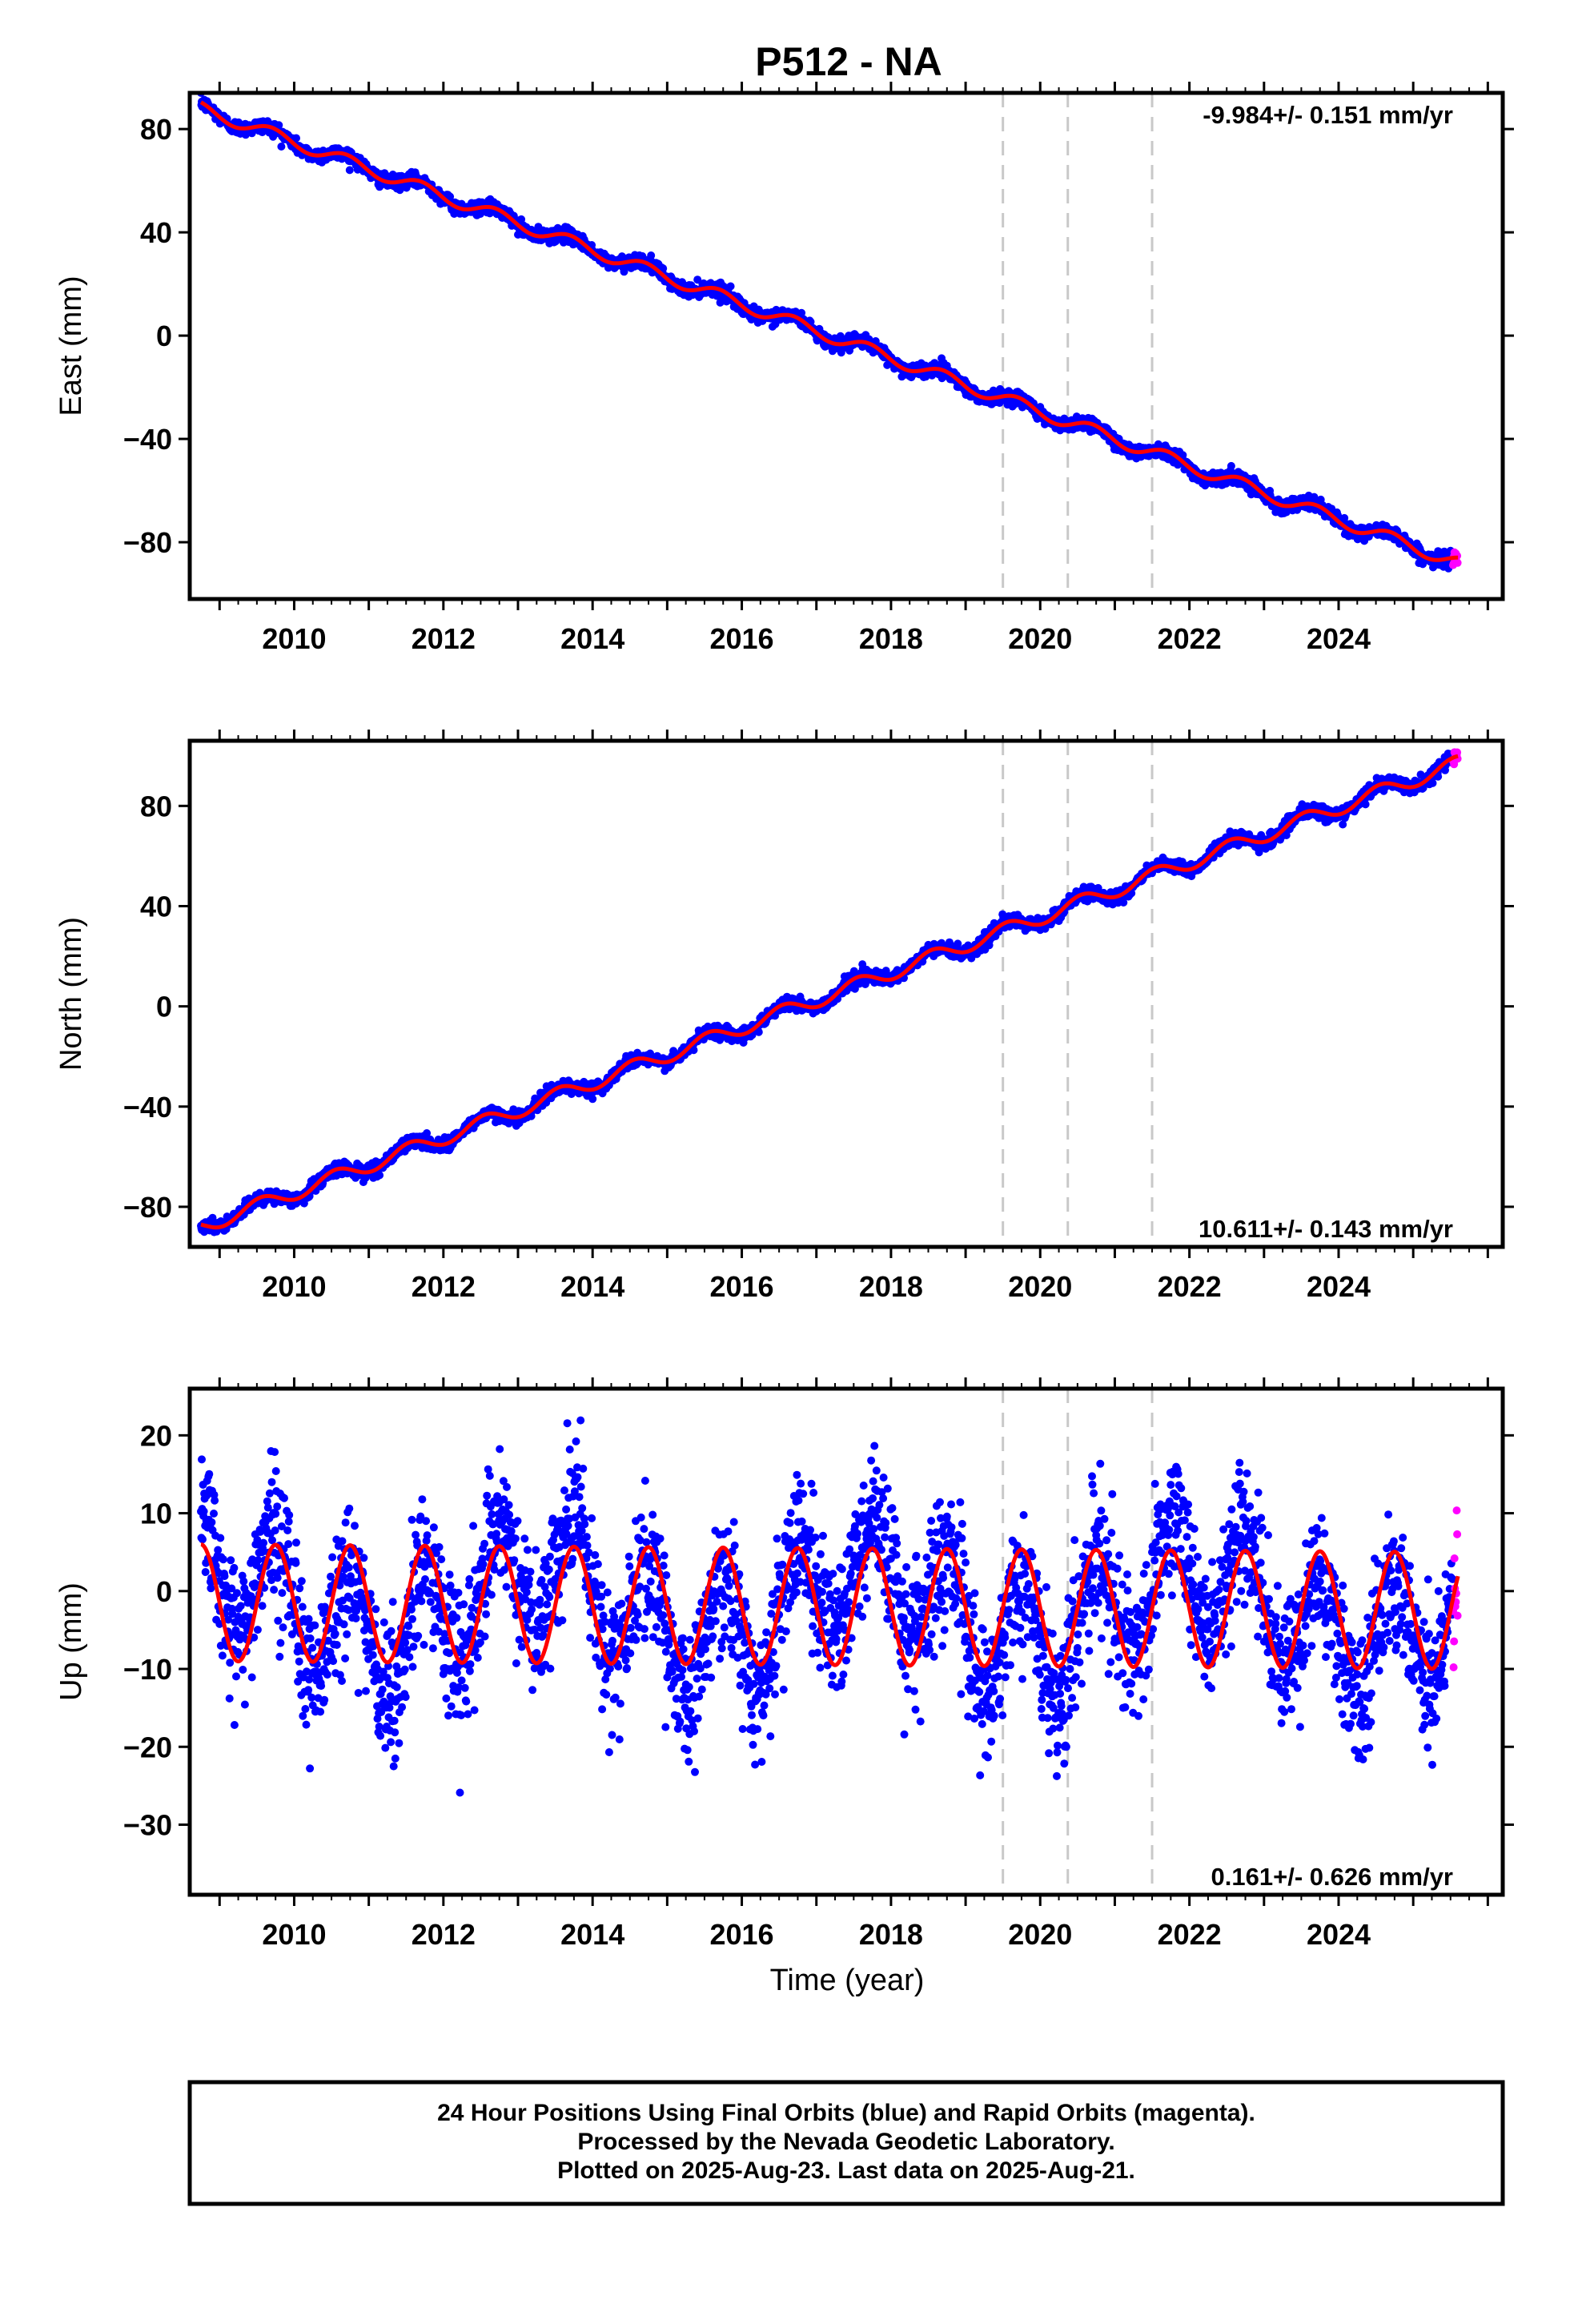  Describe the element at coordinates (848, 61) in the screenshot. I see `chart-title: P512 - NA` at that location.